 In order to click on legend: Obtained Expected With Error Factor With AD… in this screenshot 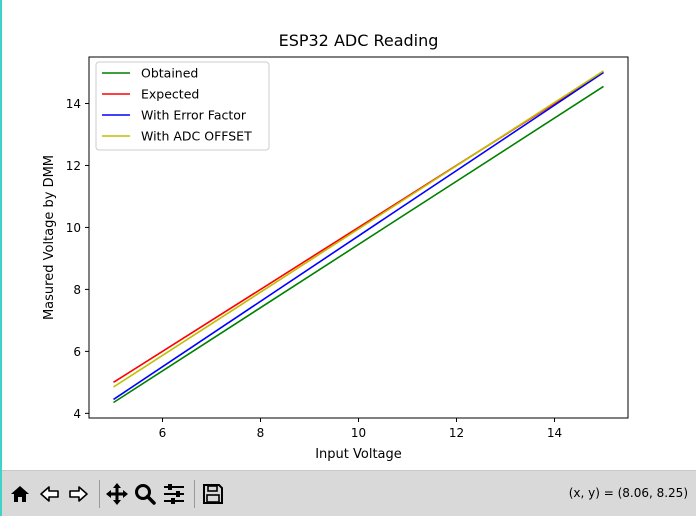, I will do `click(182, 106)`.